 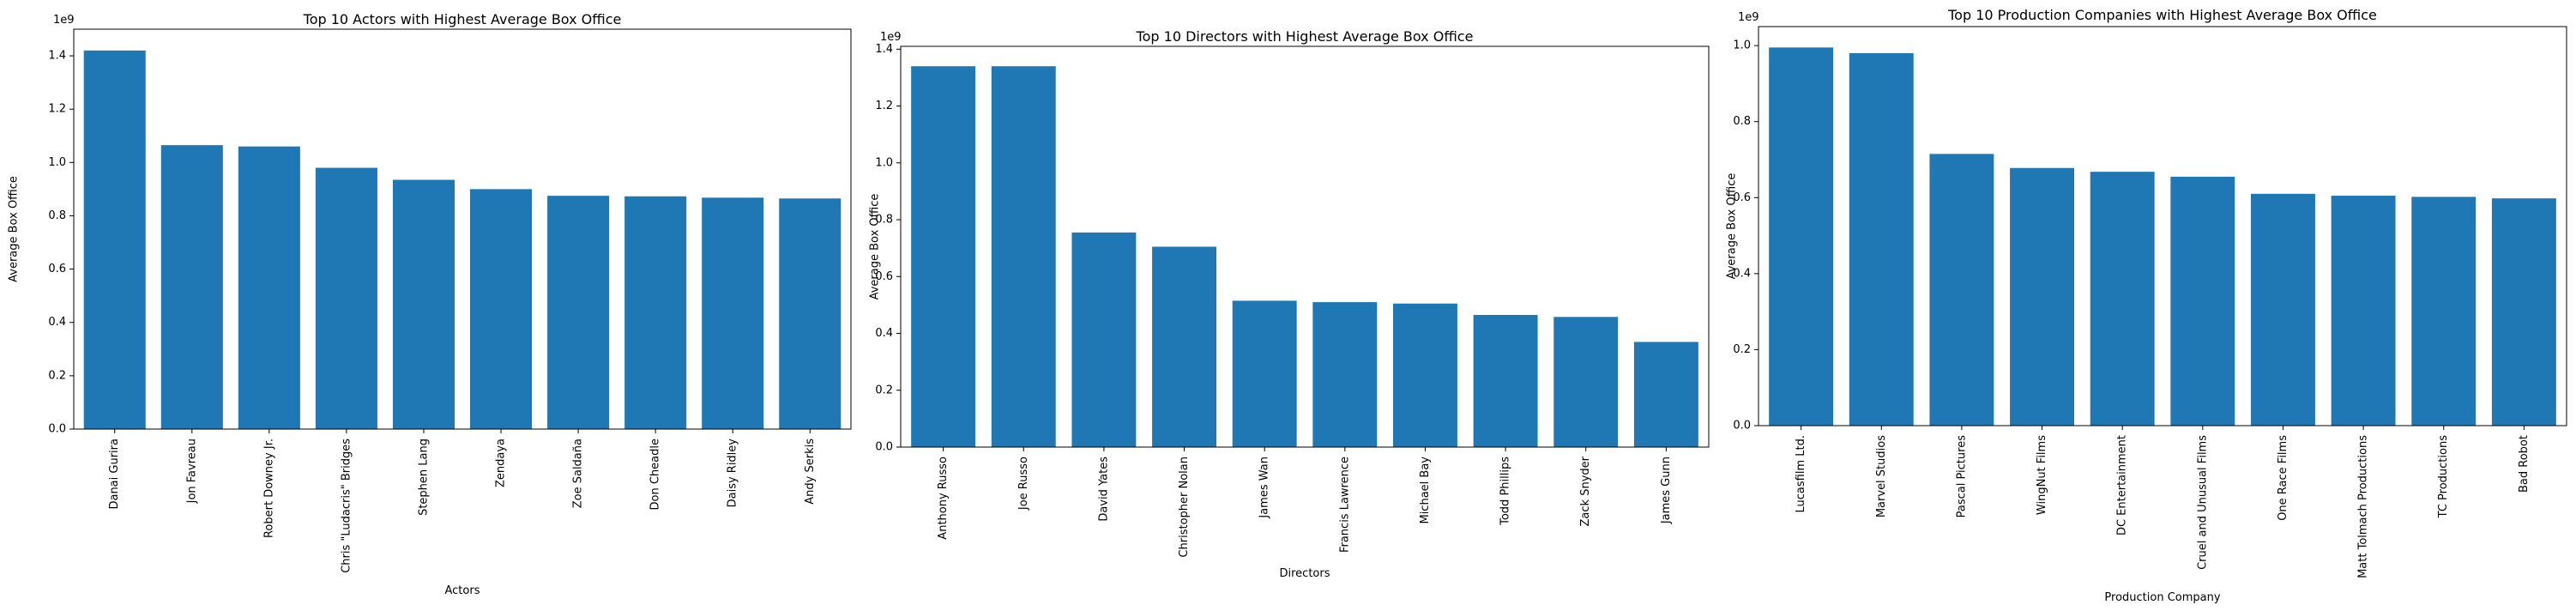 I want to click on x-tick-label: Joe Russo, so click(x=1023, y=484).